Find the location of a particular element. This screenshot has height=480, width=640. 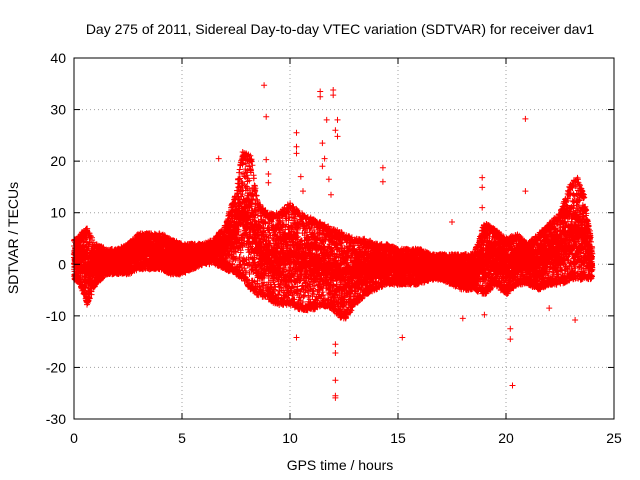

y-tick-labels: -30 -20 -10 0 10 20 30 40 is located at coordinates (56, 238).